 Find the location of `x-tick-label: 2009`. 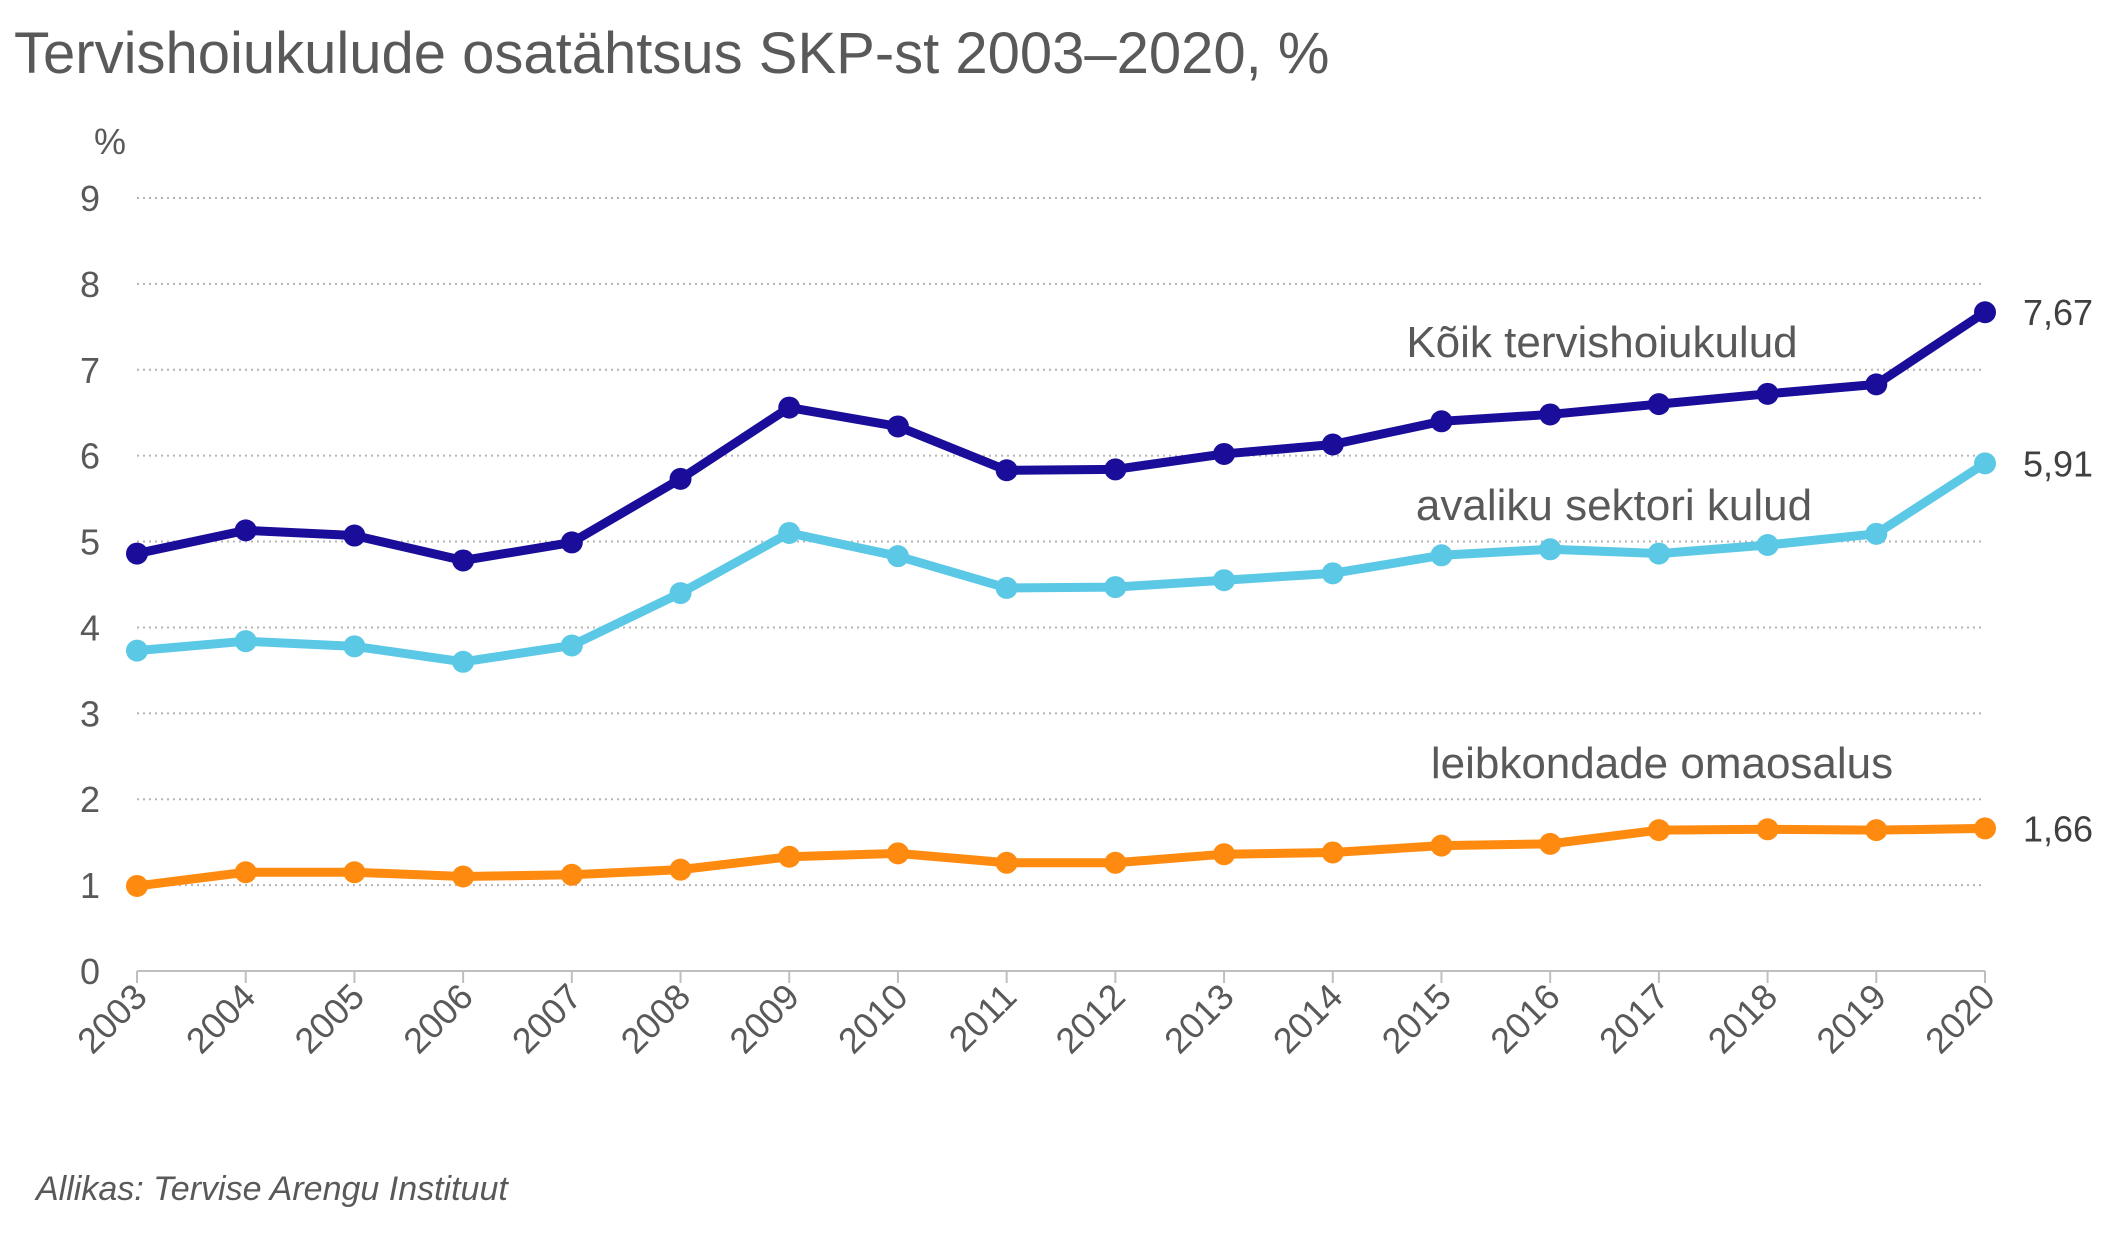

x-tick-label: 2009 is located at coordinates (764, 1019).